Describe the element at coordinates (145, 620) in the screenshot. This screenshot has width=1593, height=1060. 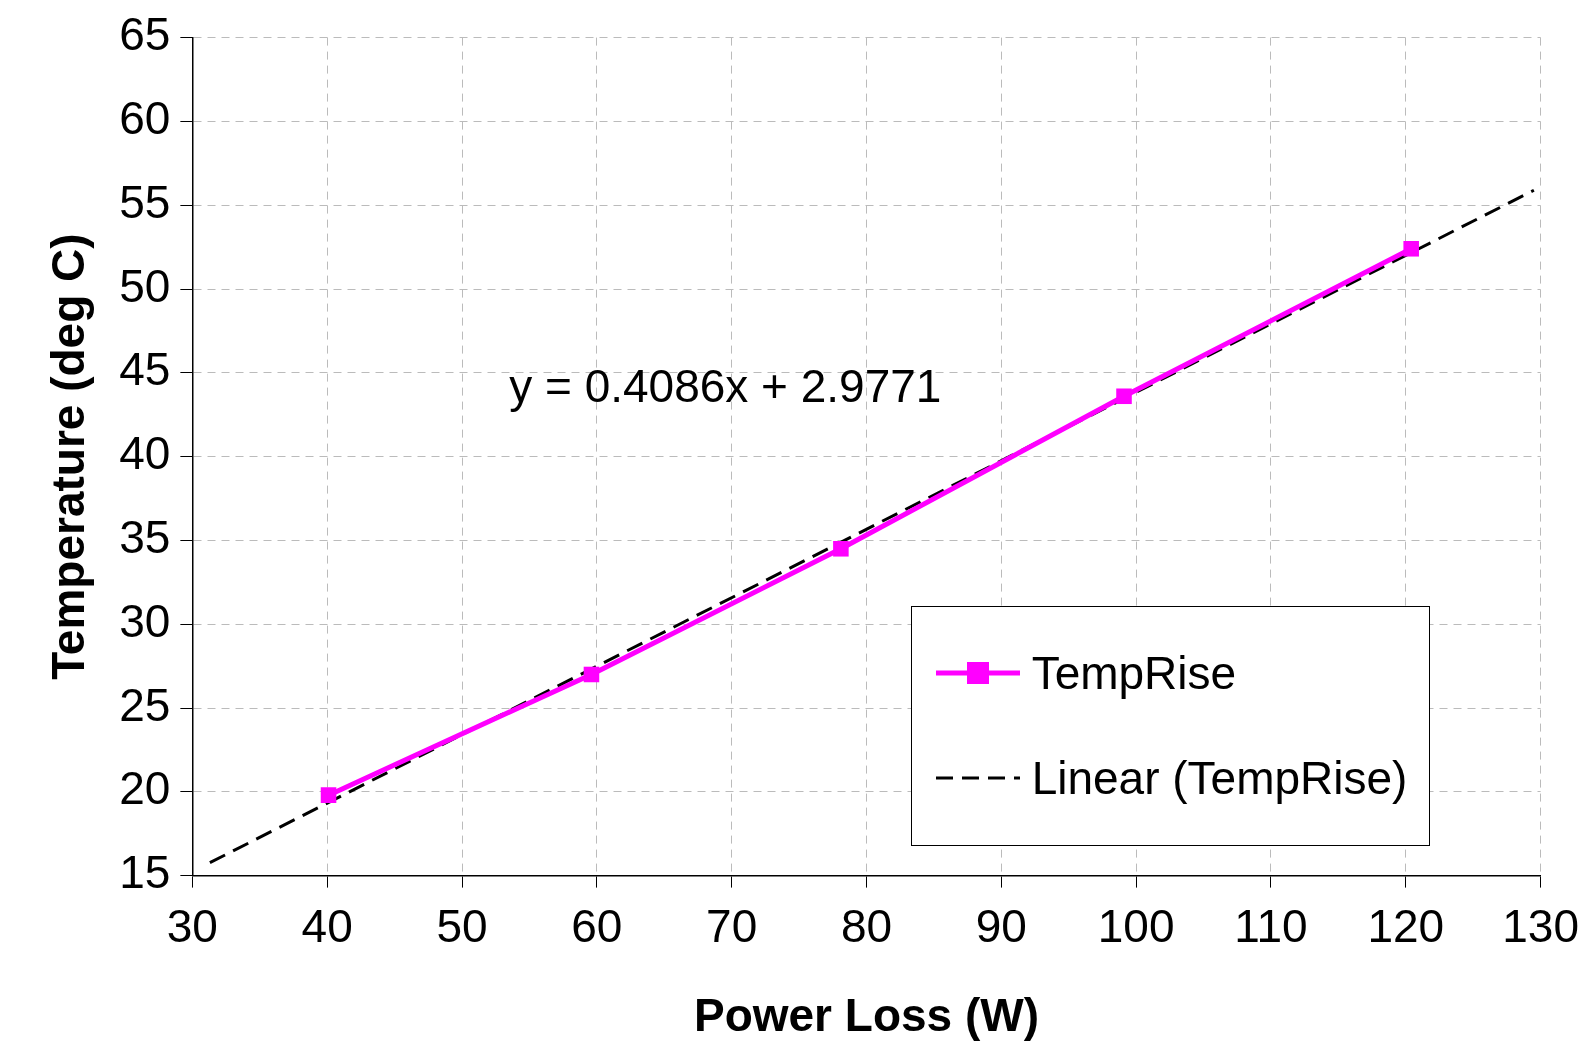
I see `y-tick-label: 30` at that location.